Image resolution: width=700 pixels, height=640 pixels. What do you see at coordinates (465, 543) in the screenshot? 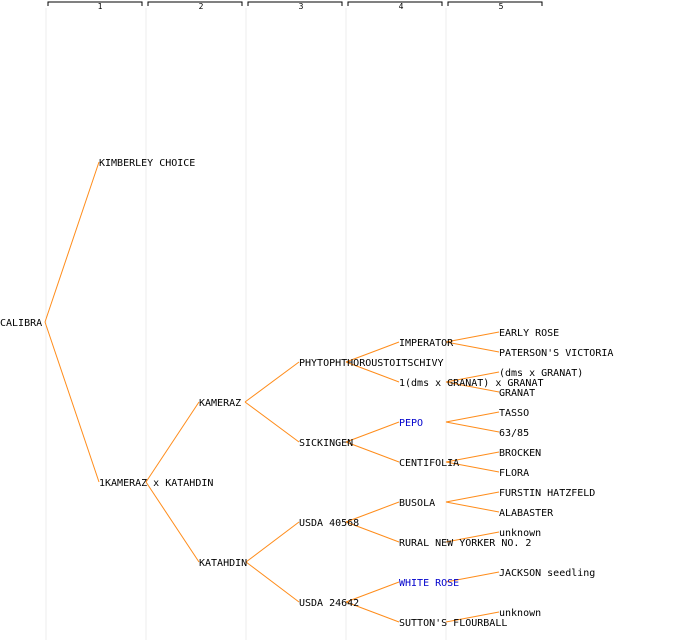
I see `node-rural-new-yorker-no-2: RURAL NEW YORKER NO. 2` at bounding box center [465, 543].